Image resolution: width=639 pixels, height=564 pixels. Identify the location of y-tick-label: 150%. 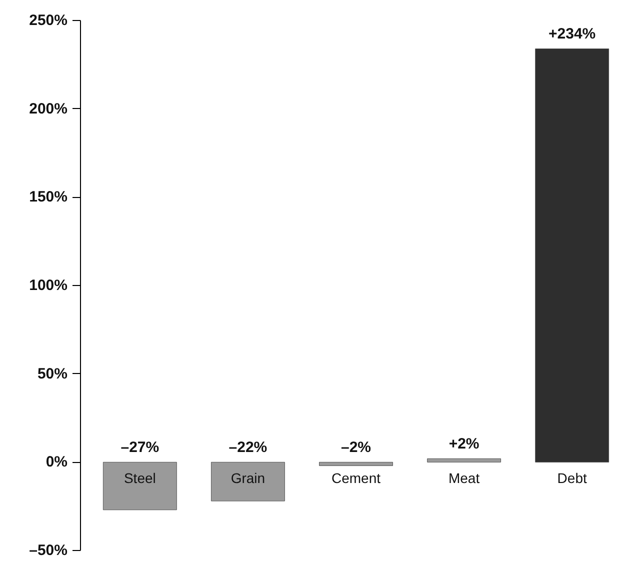
(48, 197).